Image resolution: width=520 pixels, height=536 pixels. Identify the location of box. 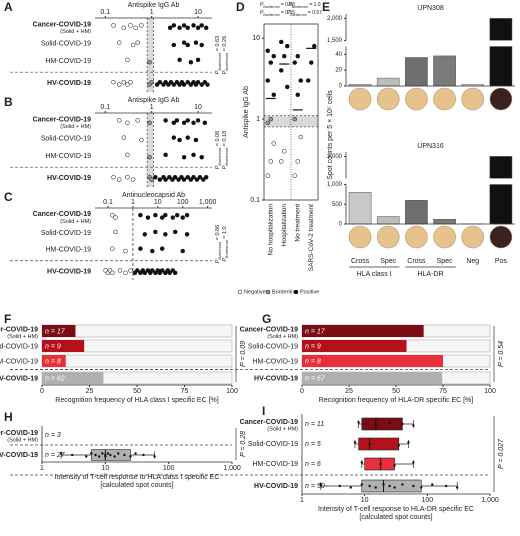
(391, 486).